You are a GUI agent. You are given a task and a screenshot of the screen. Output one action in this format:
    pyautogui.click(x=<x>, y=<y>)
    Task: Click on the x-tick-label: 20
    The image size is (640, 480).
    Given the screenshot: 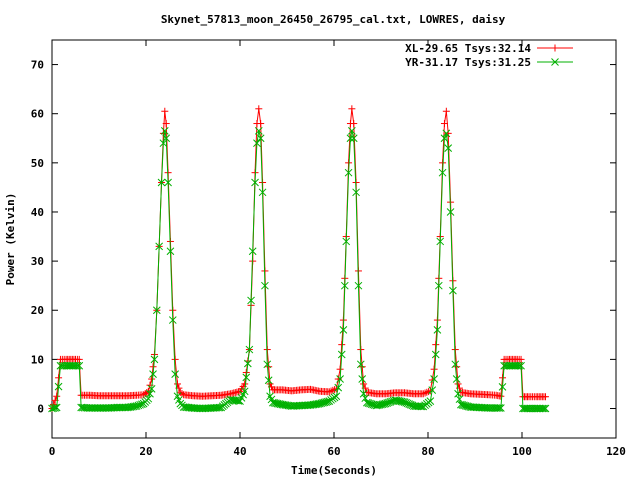 What is the action you would take?
    pyautogui.click(x=145, y=451)
    